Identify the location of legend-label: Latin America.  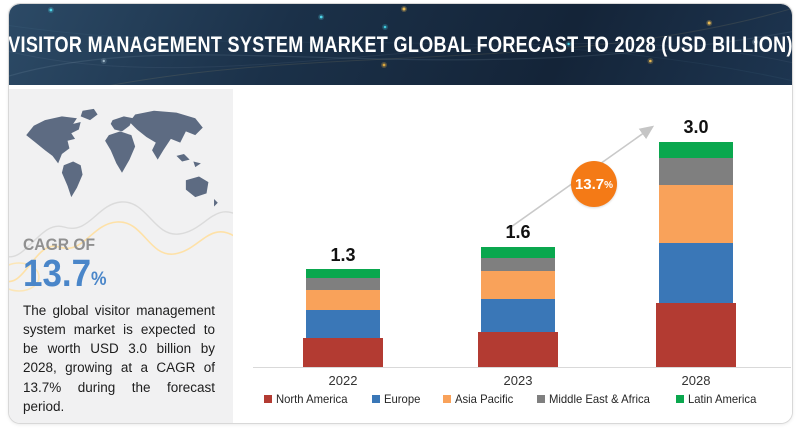
(722, 399).